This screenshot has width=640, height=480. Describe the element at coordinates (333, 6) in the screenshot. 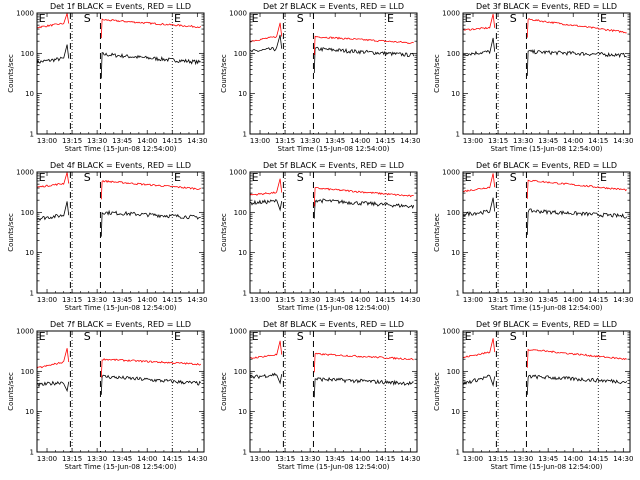

I see `panel-title: Det 2f BLACK = Events, RED = LLD` at that location.